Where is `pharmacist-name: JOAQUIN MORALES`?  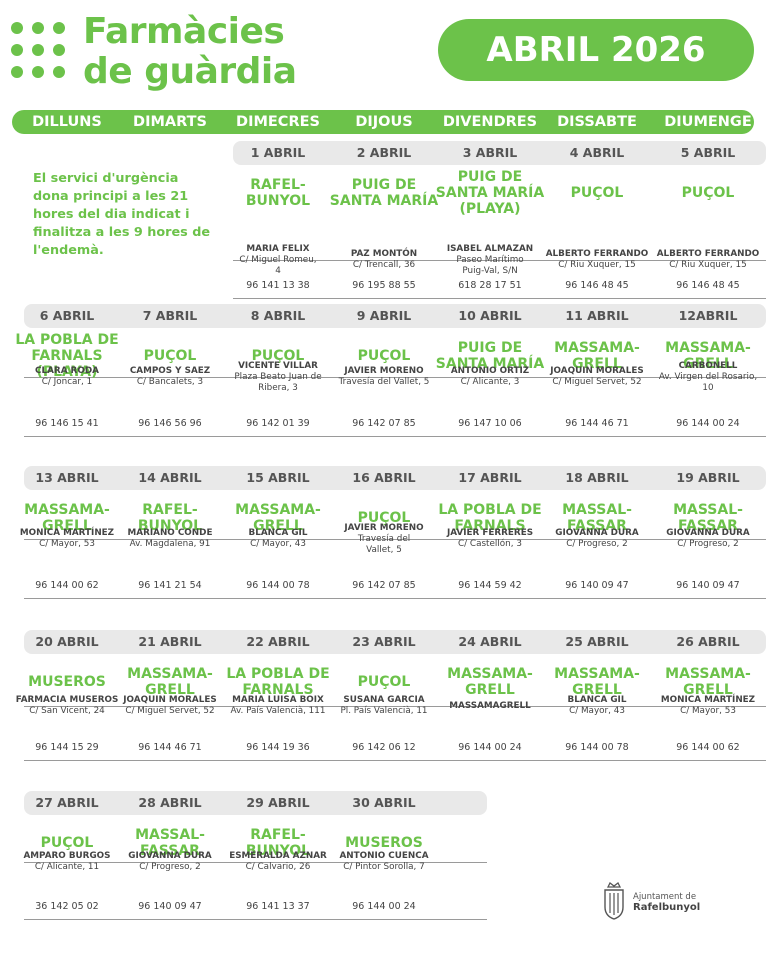 pharmacist-name: JOAQUIN MORALES is located at coordinates (597, 371).